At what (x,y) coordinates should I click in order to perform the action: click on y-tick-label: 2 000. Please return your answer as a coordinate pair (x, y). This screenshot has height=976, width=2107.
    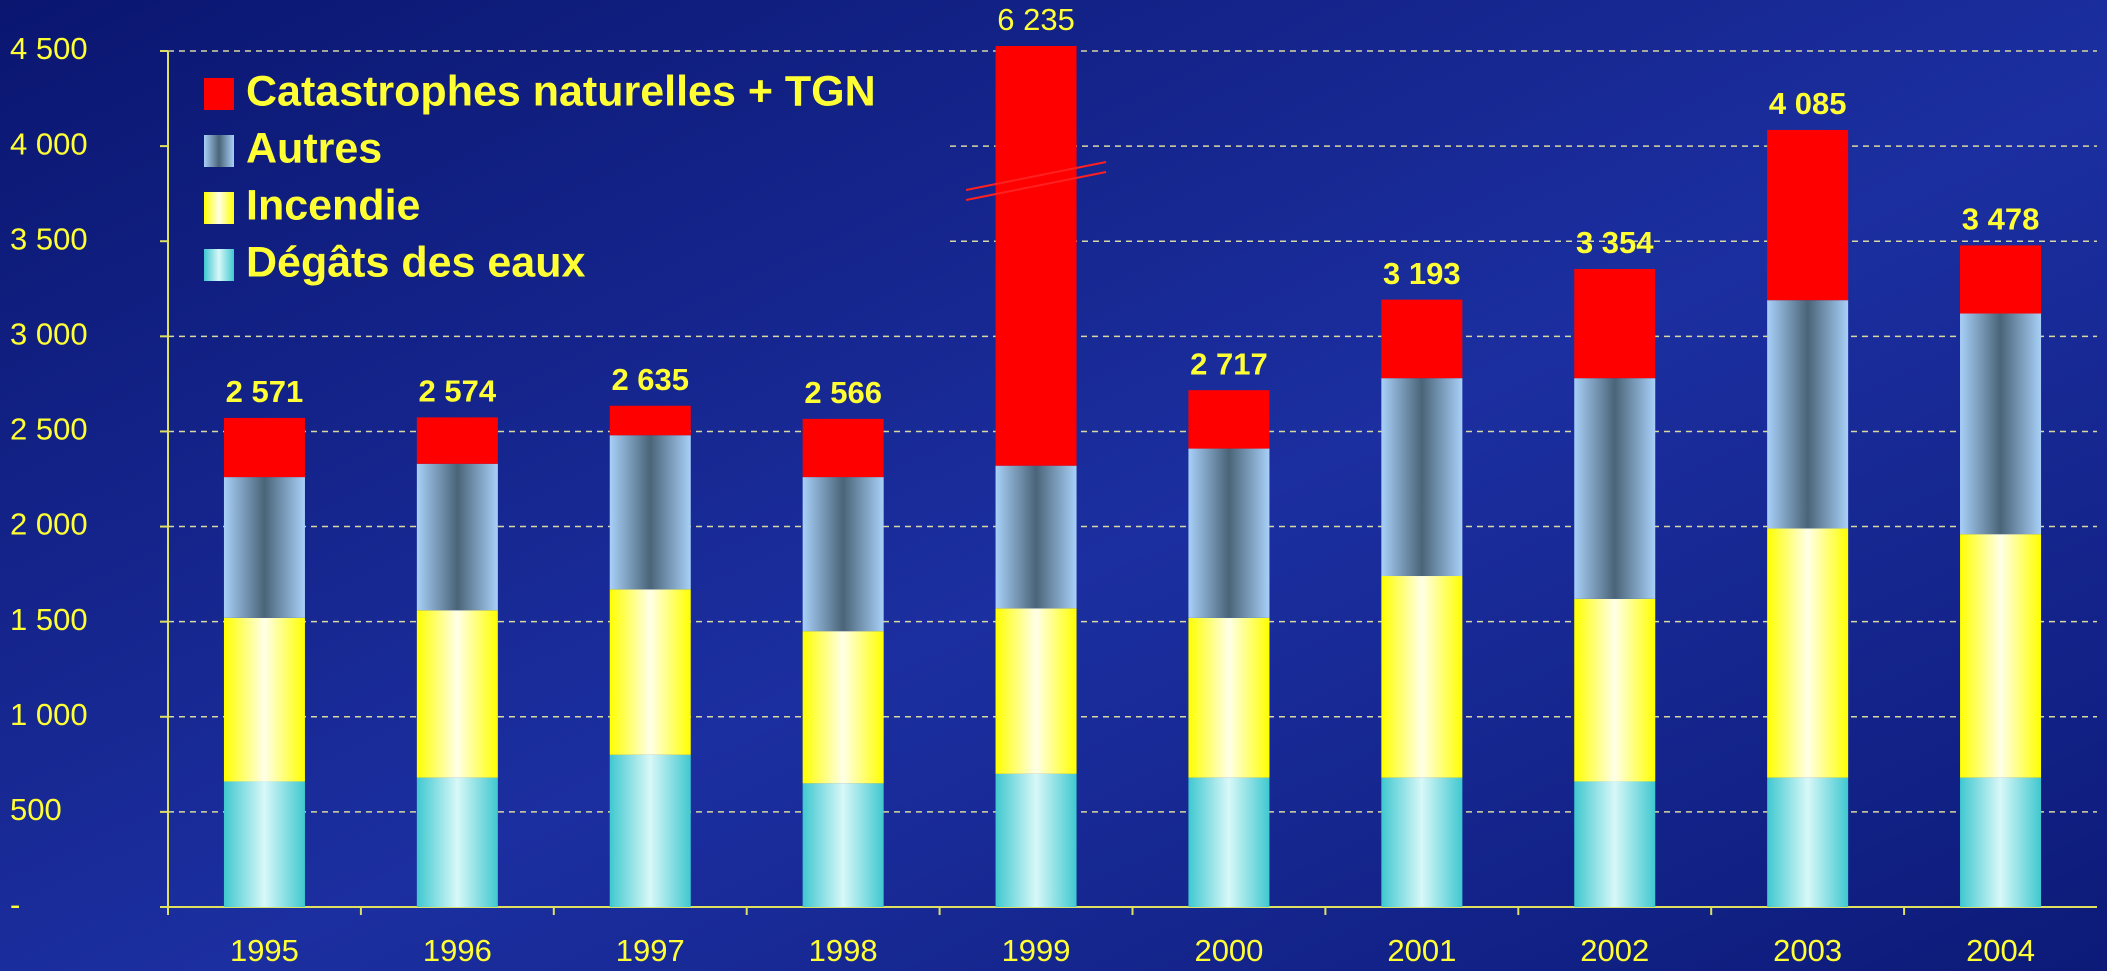
    Looking at the image, I should click on (49, 524).